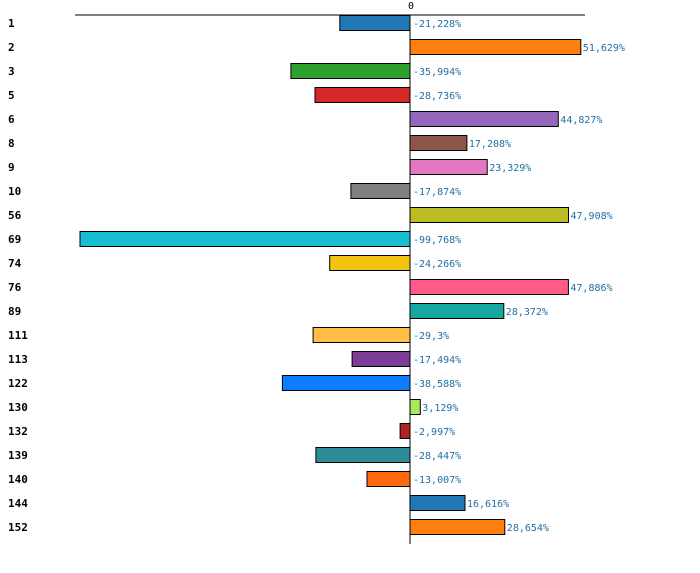 The width and height of the screenshot is (700, 573). I want to click on category-label: 111, so click(18, 335).